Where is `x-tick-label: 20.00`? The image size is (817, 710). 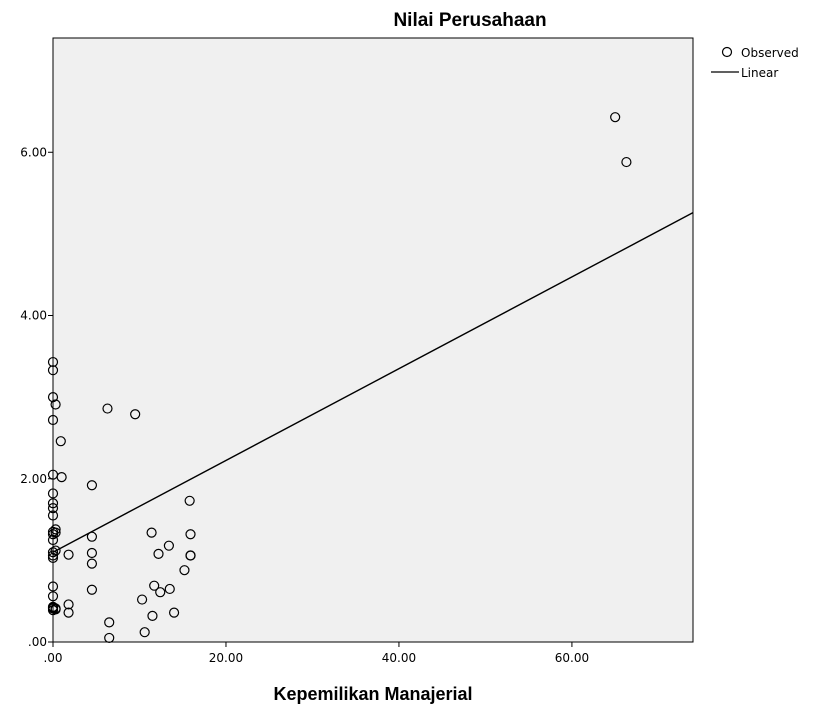 x-tick-label: 20.00 is located at coordinates (226, 658).